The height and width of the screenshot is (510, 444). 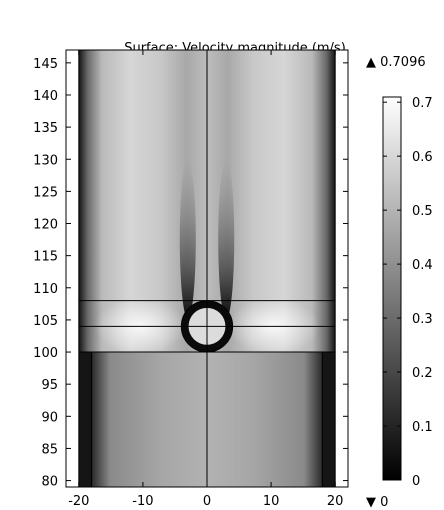 I want to click on x-tick-label: -20, so click(x=78, y=501).